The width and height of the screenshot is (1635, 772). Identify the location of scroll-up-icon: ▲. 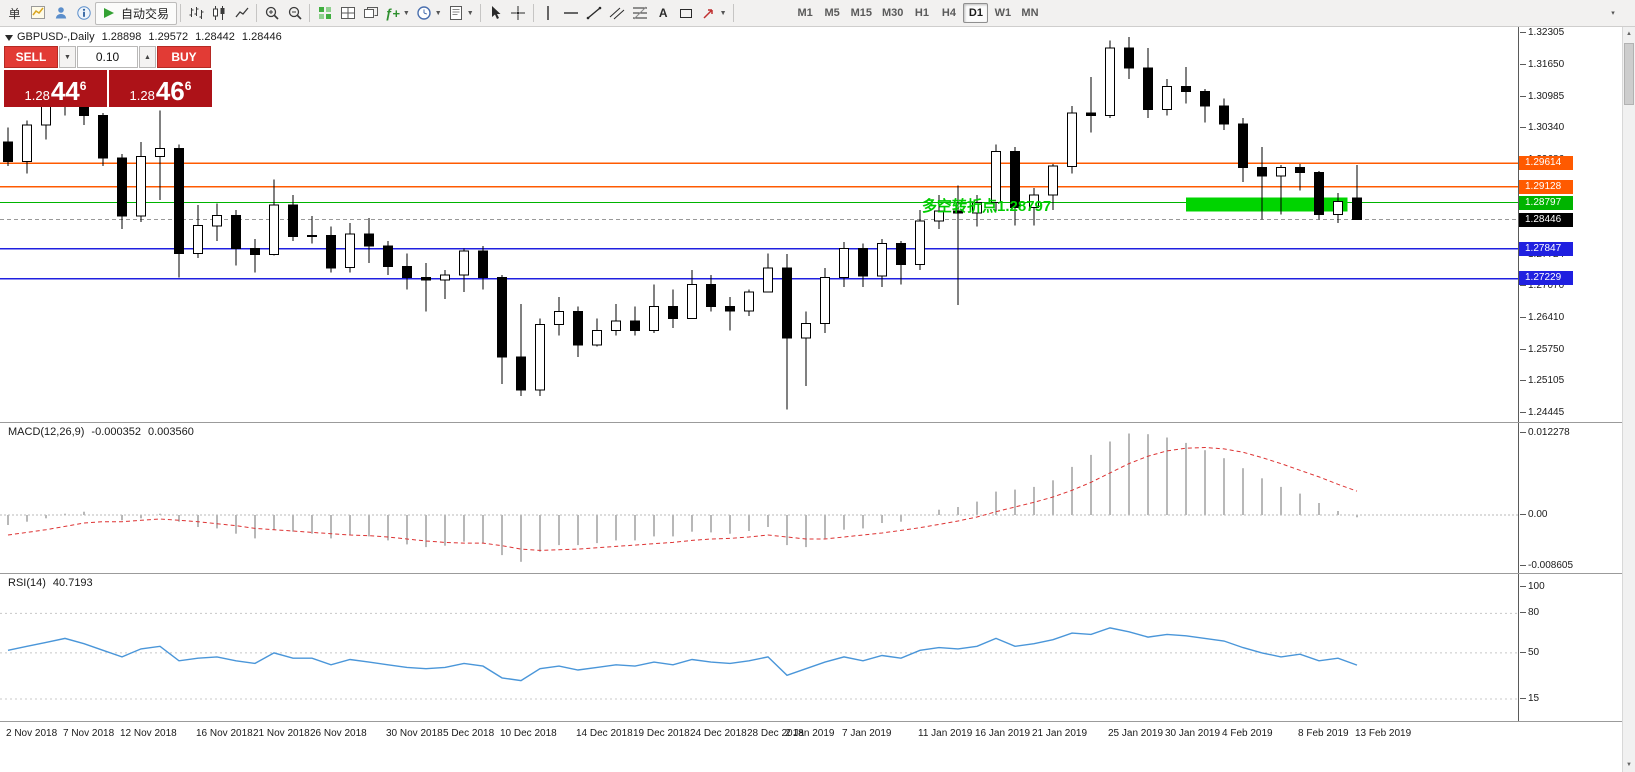
(1629, 34).